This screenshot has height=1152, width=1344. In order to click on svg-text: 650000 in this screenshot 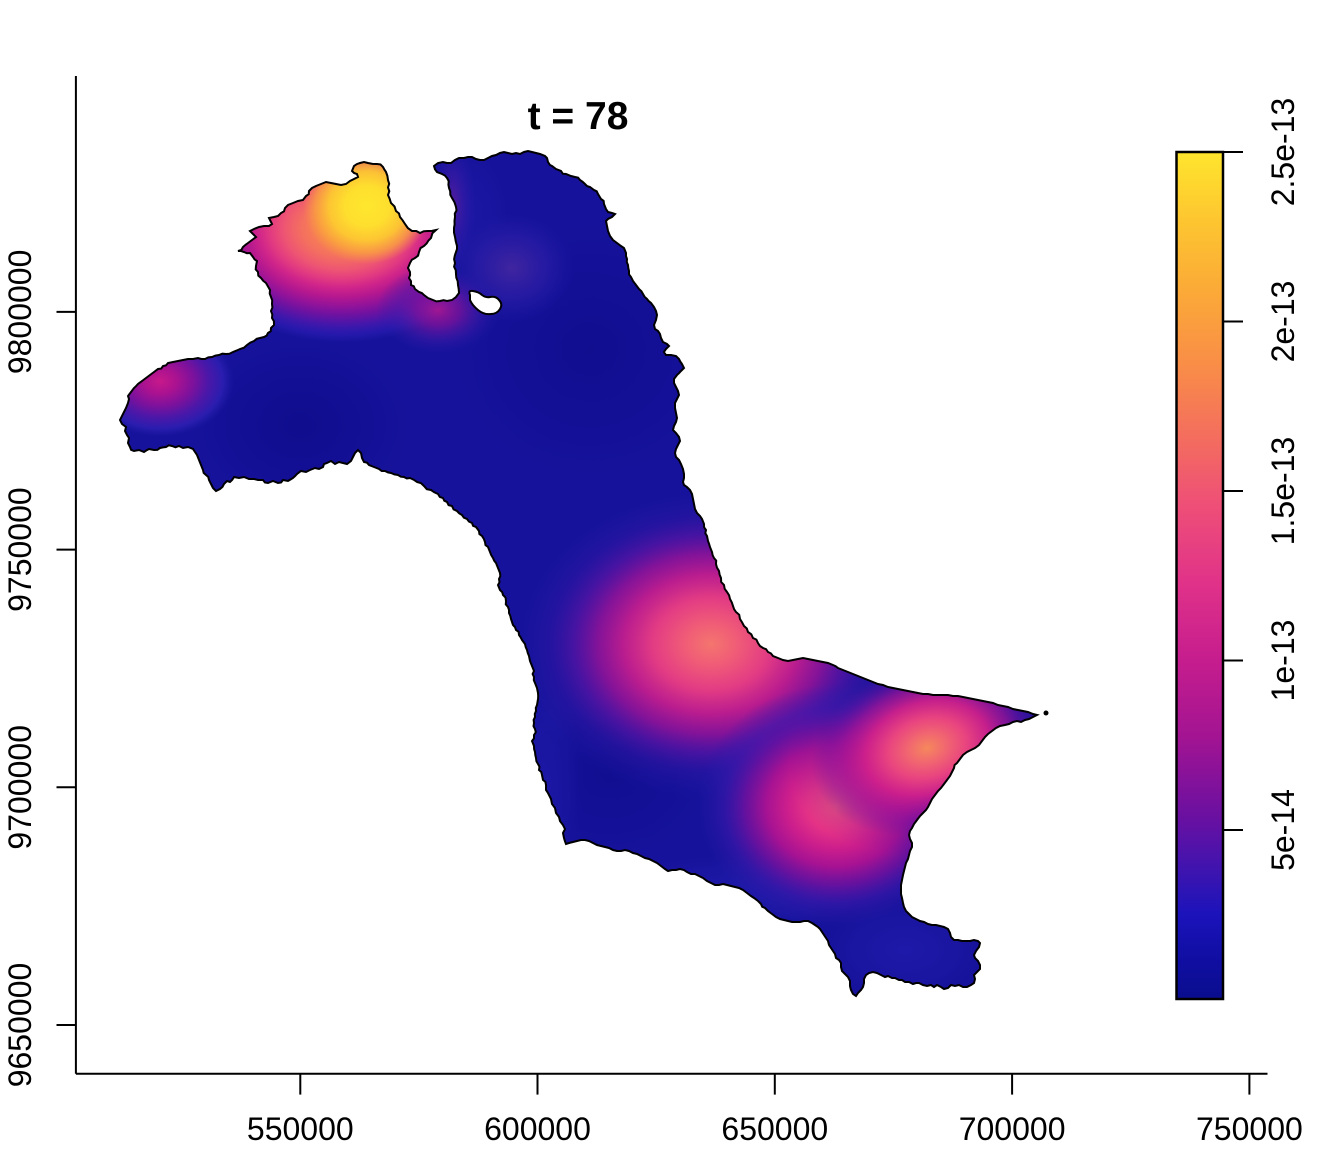, I will do `click(774, 1129)`.